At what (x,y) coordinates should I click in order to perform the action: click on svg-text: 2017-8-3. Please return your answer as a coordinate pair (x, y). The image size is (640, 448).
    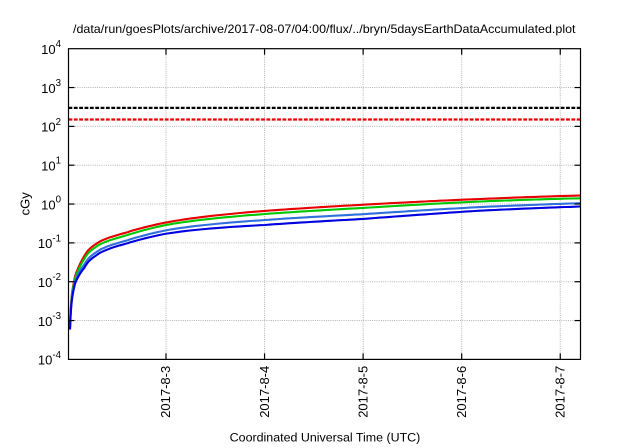
    Looking at the image, I should click on (165, 392).